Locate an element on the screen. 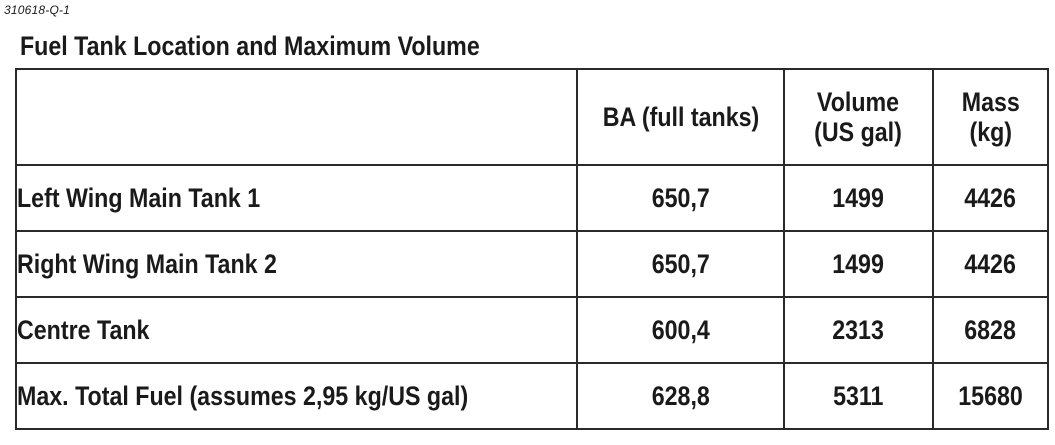  header-tank-name is located at coordinates (296, 117).